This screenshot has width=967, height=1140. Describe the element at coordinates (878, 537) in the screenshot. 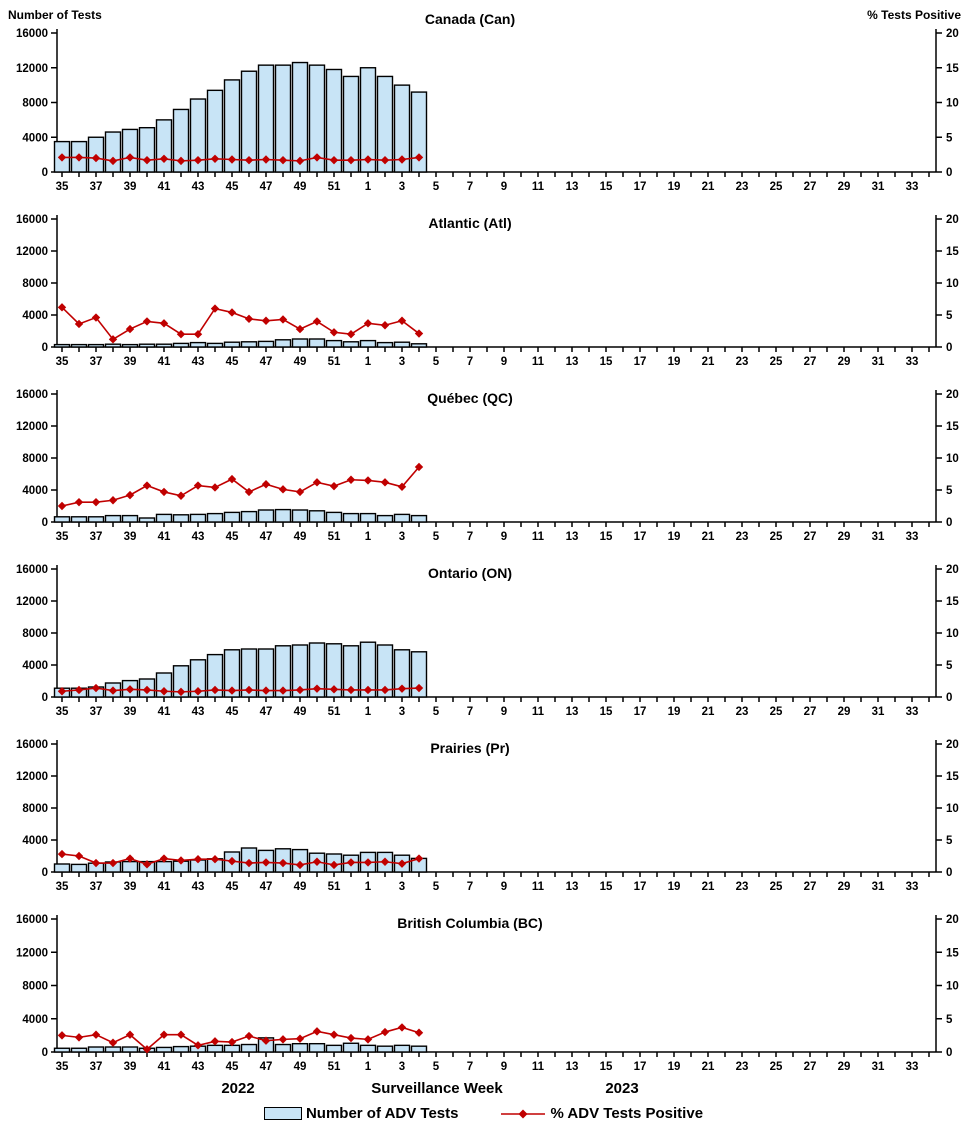

I see `svg-text: 31` at that location.